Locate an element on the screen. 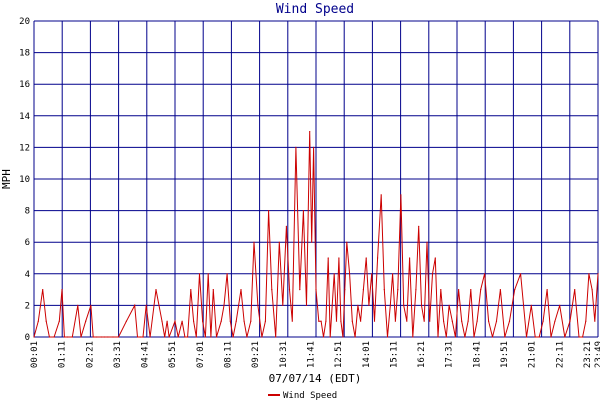 The height and width of the screenshot is (405, 600). y-tick-label: 6 is located at coordinates (27, 243).